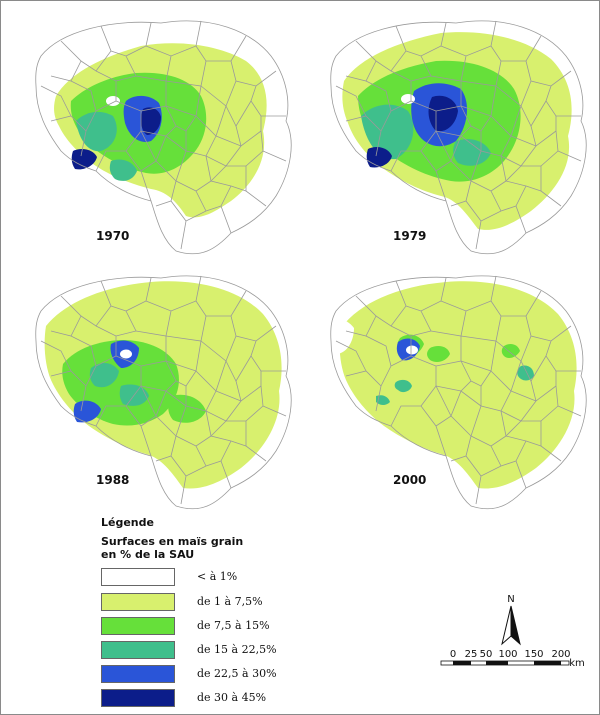 Image resolution: width=600 pixels, height=715 pixels. I want to click on scale-tick-50: 50, so click(486, 654).